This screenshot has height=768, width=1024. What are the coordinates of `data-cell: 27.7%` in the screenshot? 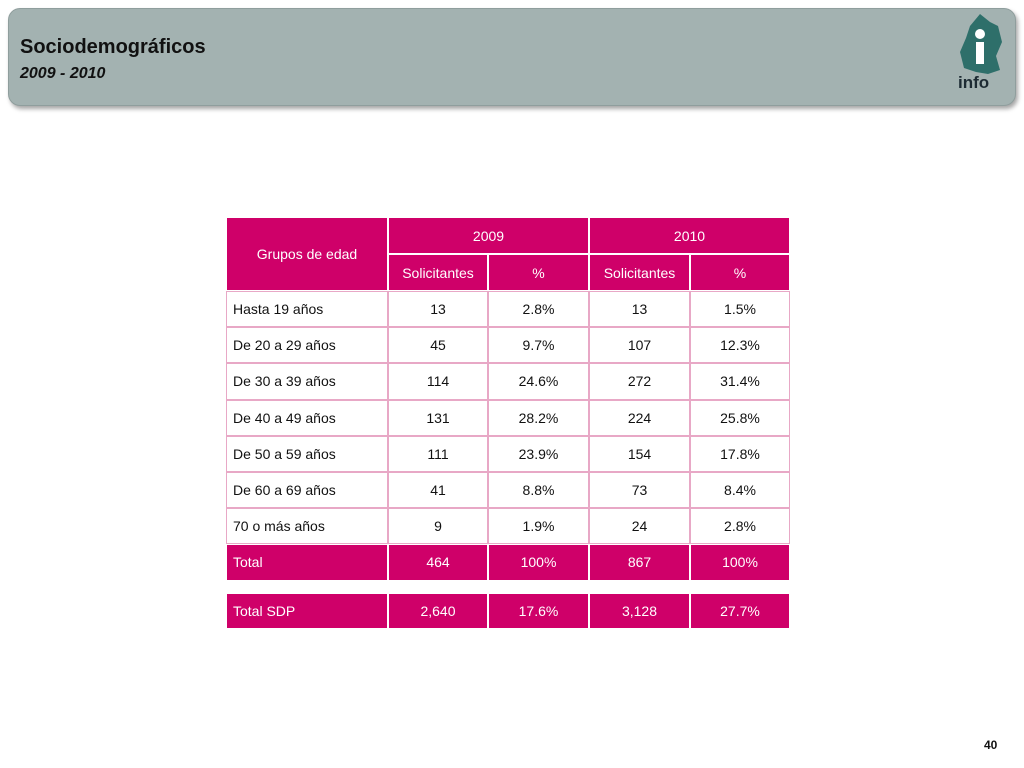 It's located at (740, 611).